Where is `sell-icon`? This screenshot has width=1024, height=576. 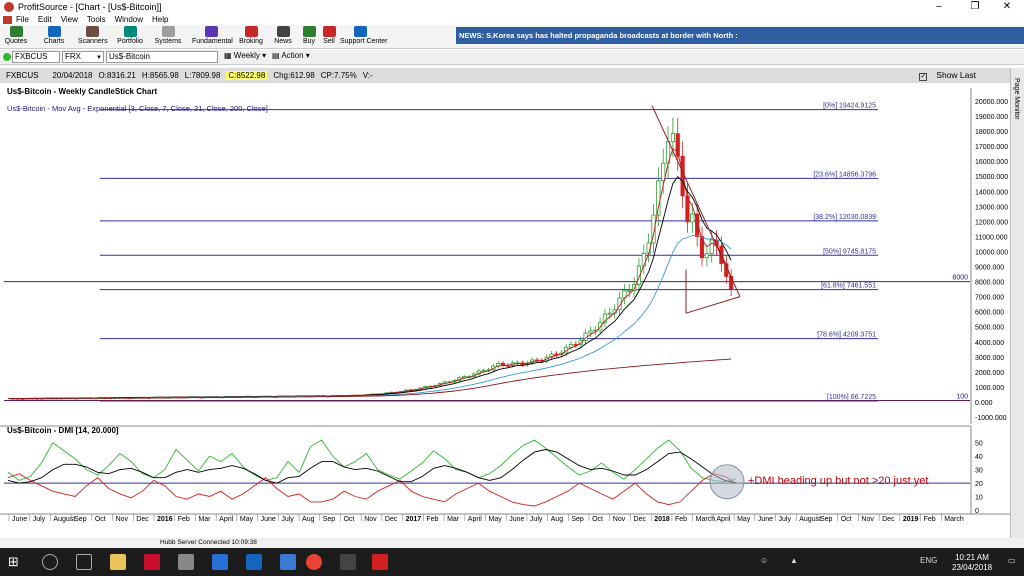
sell-icon is located at coordinates (329, 31).